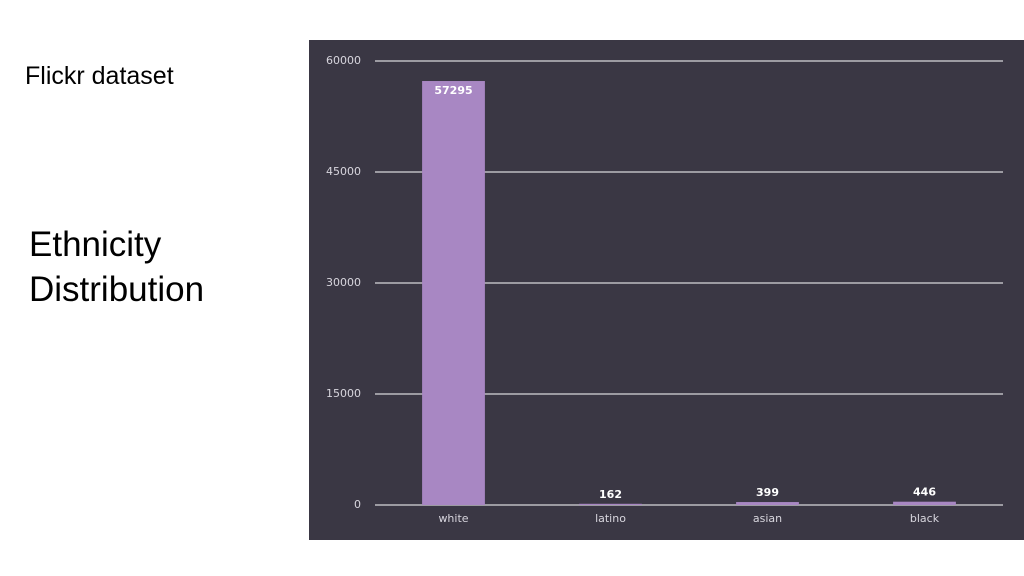  I want to click on y-tick-label: 60000, so click(343, 60).